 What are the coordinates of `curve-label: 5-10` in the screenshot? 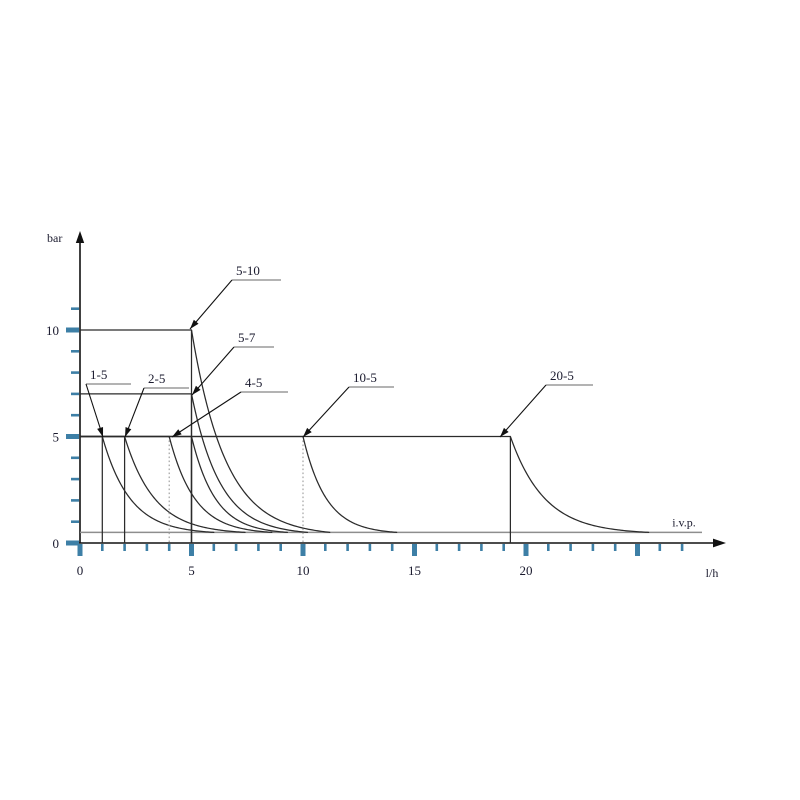 It's located at (248, 270).